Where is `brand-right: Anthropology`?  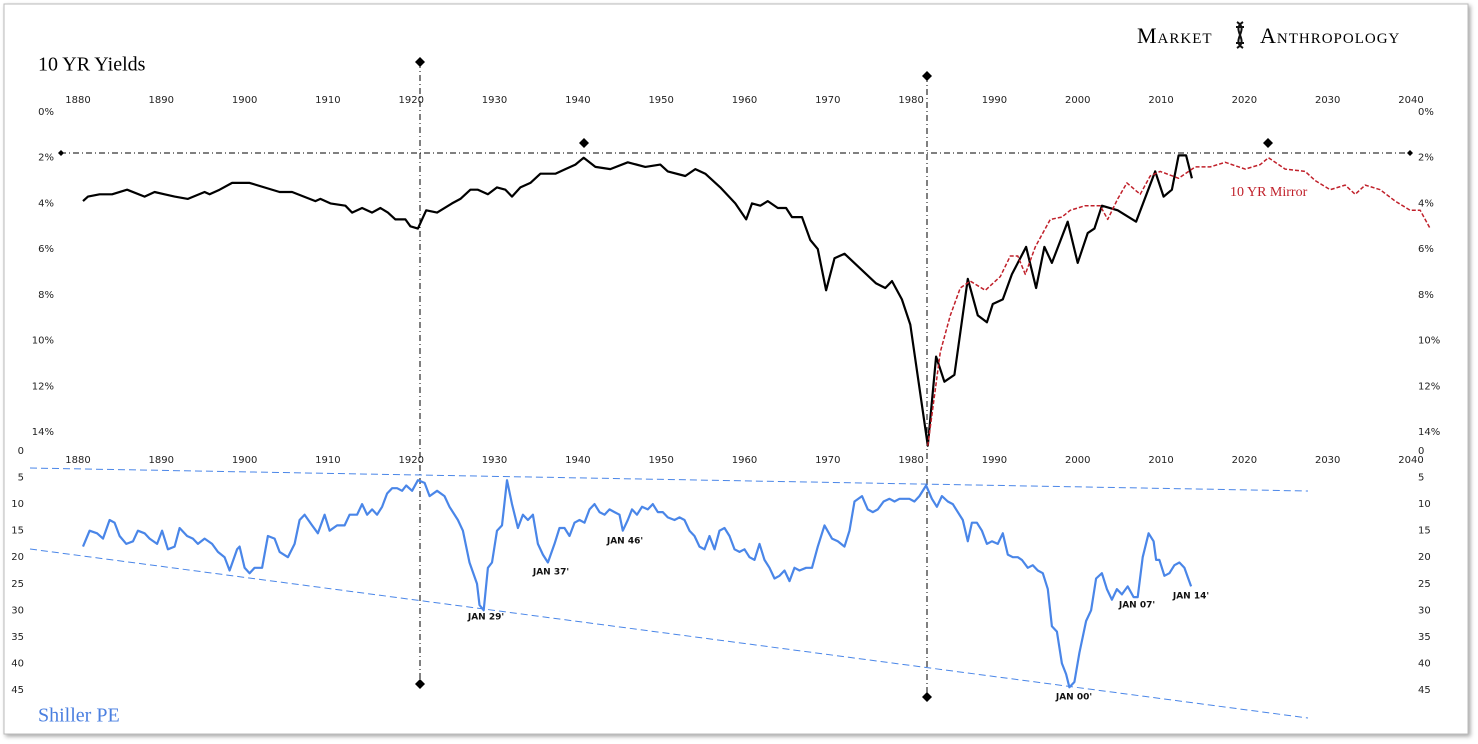 brand-right: Anthropology is located at coordinates (1330, 35).